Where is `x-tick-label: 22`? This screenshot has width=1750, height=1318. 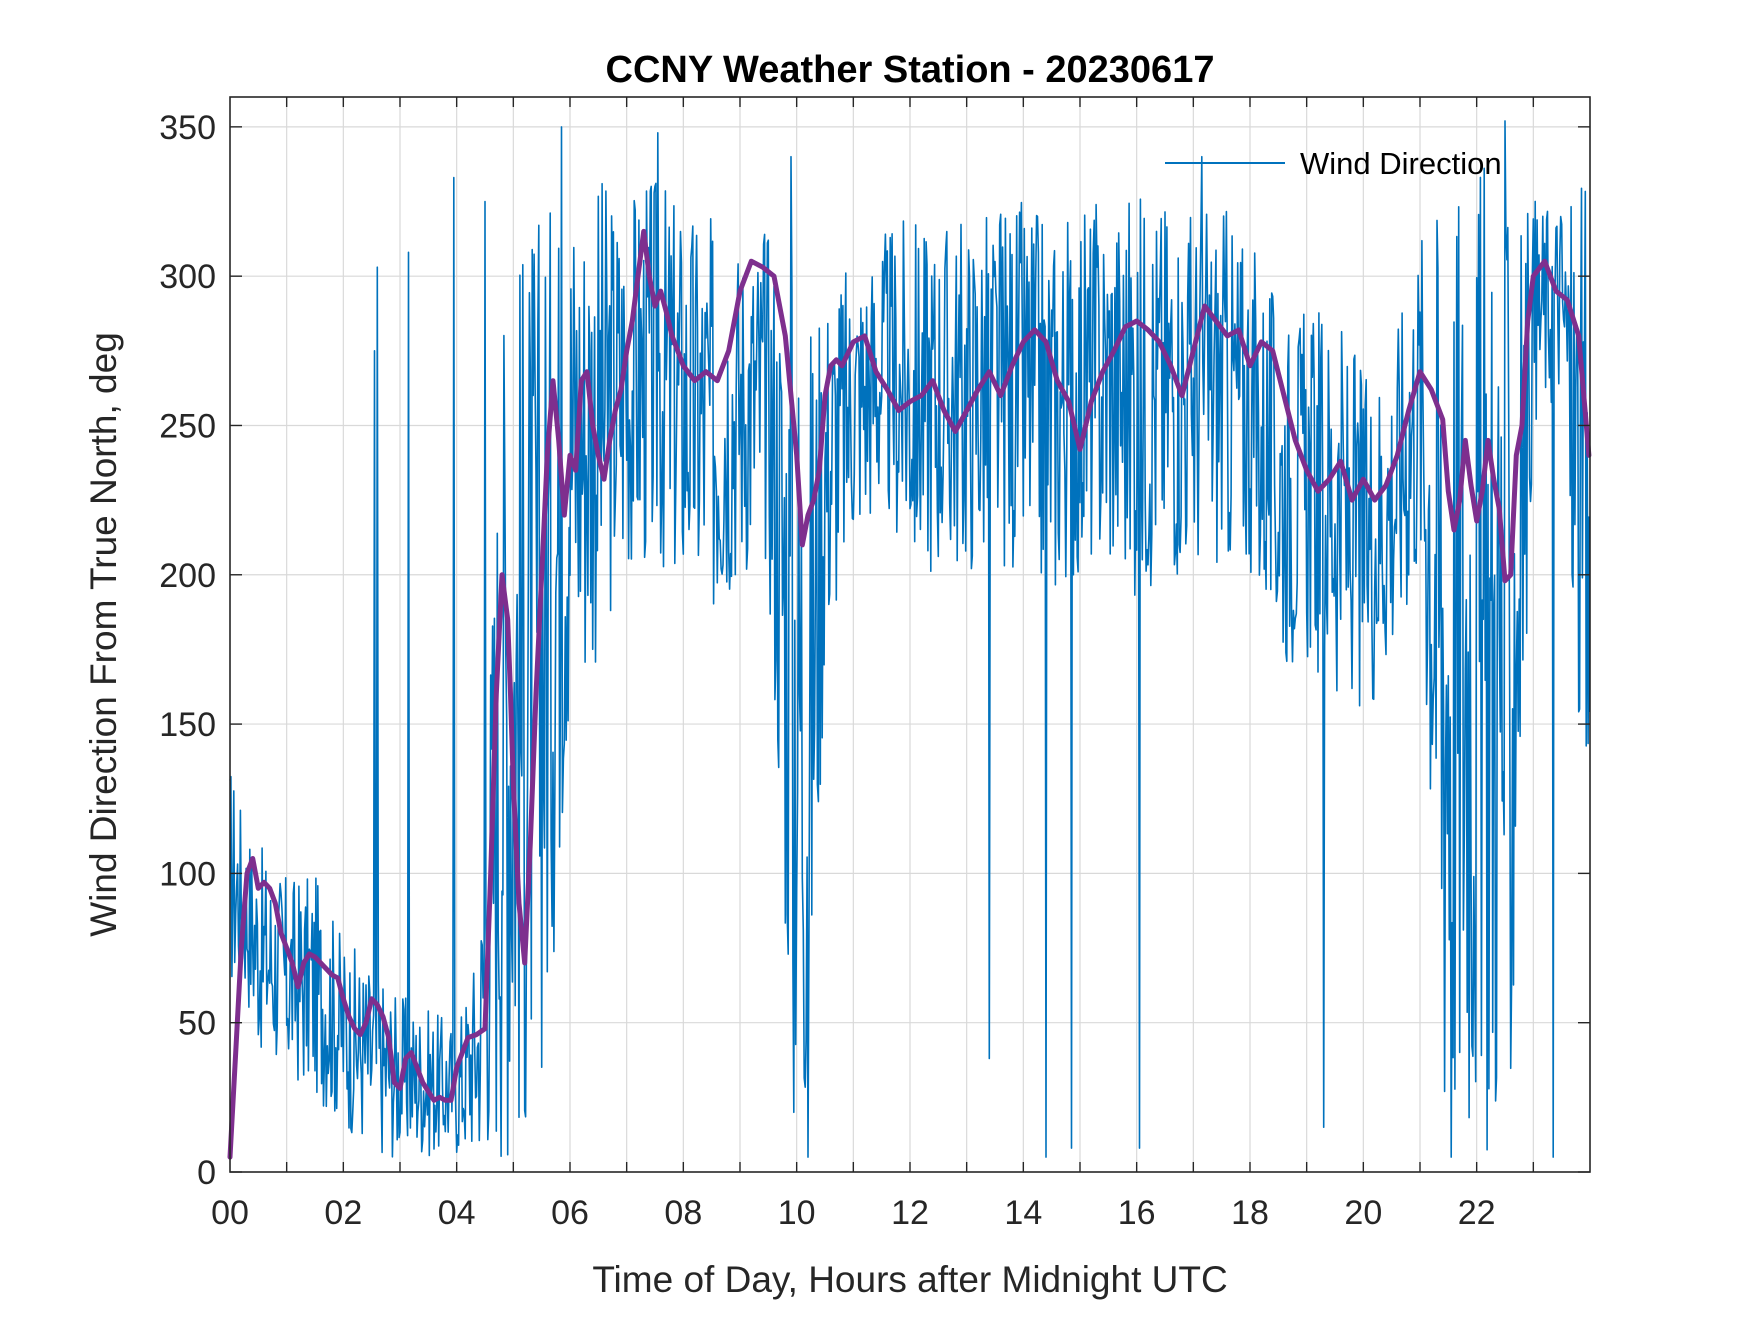 x-tick-label: 22 is located at coordinates (1477, 1213).